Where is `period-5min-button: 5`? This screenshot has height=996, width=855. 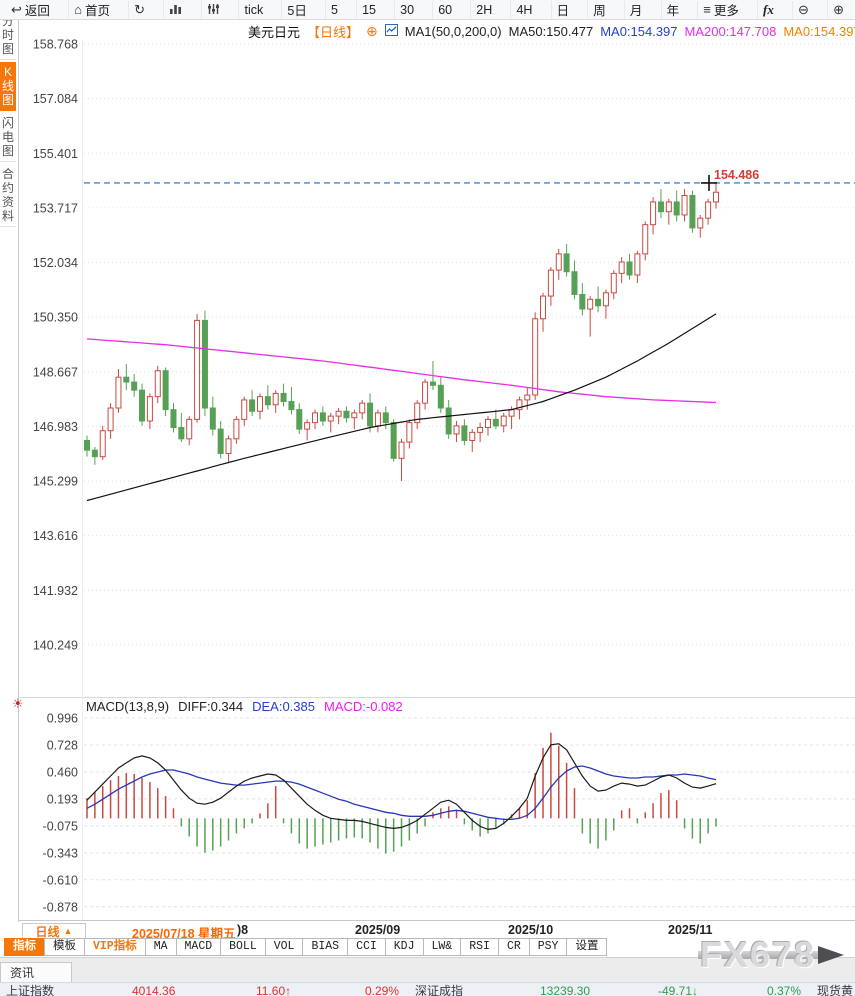 period-5min-button: 5 is located at coordinates (334, 9).